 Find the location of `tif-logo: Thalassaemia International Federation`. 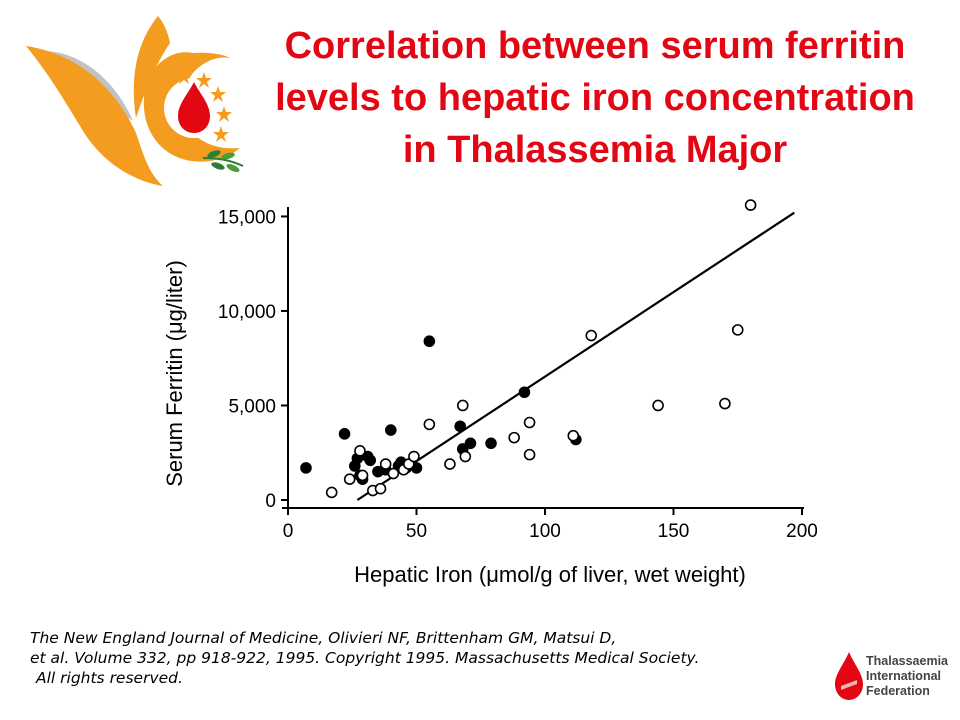

tif-logo: Thalassaemia International Federation is located at coordinates (894, 677).